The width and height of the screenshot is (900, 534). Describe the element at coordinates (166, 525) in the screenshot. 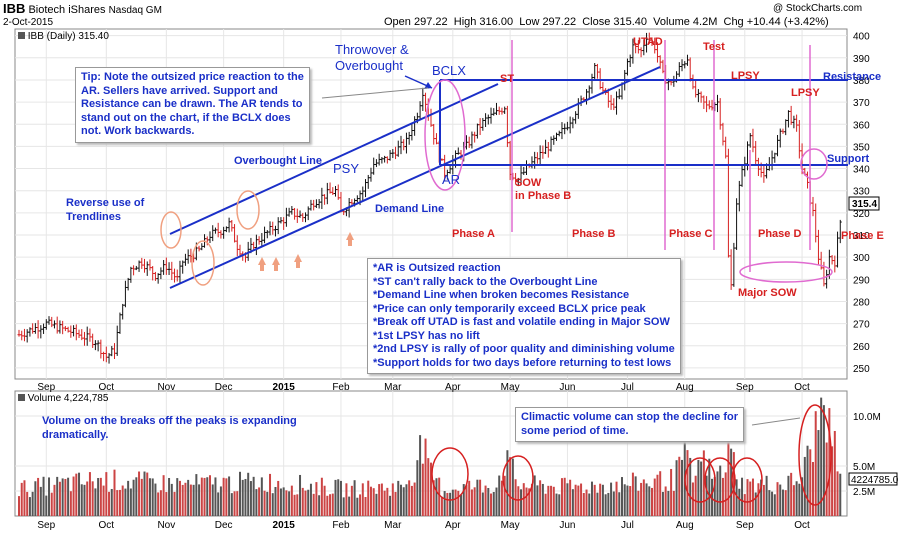

I see `date-tick-label: Nov` at that location.